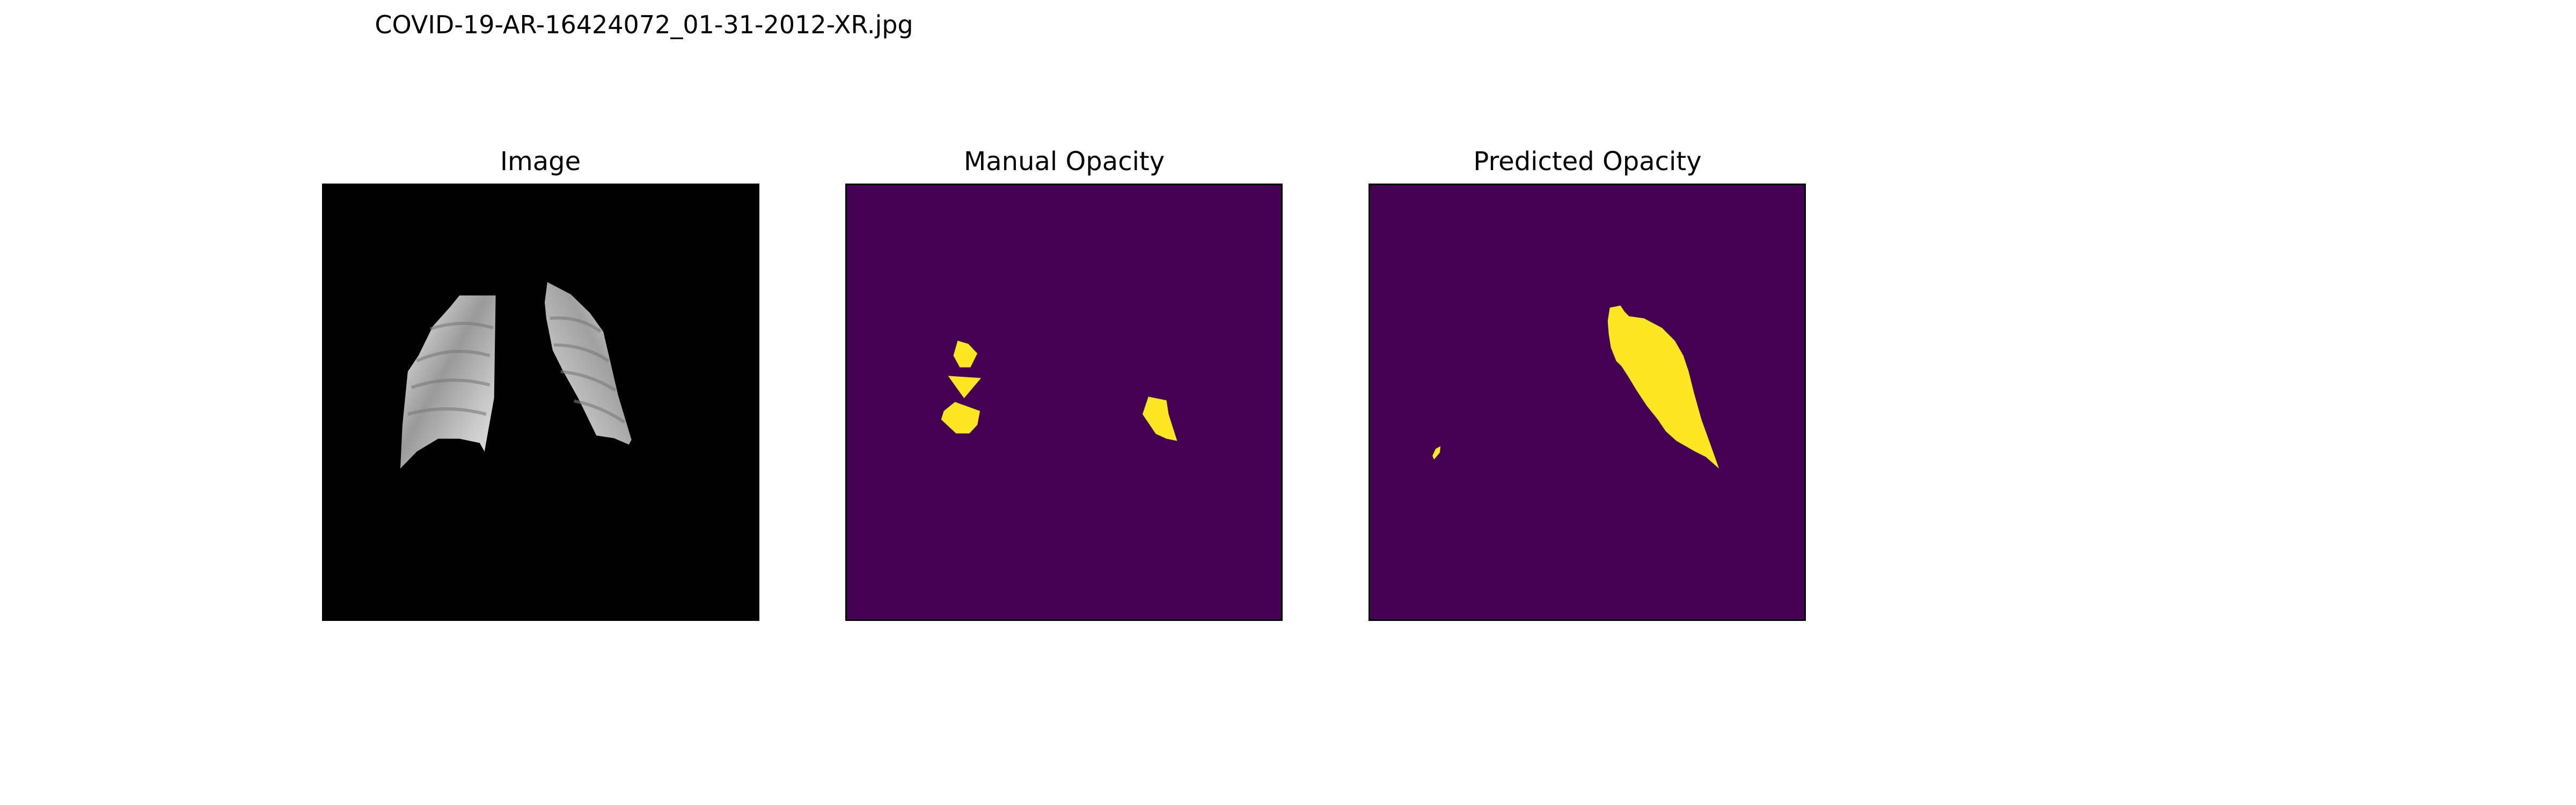 This screenshot has width=2576, height=805. I want to click on panel-title-predicted-opacity: Predicted Opacity, so click(1587, 162).